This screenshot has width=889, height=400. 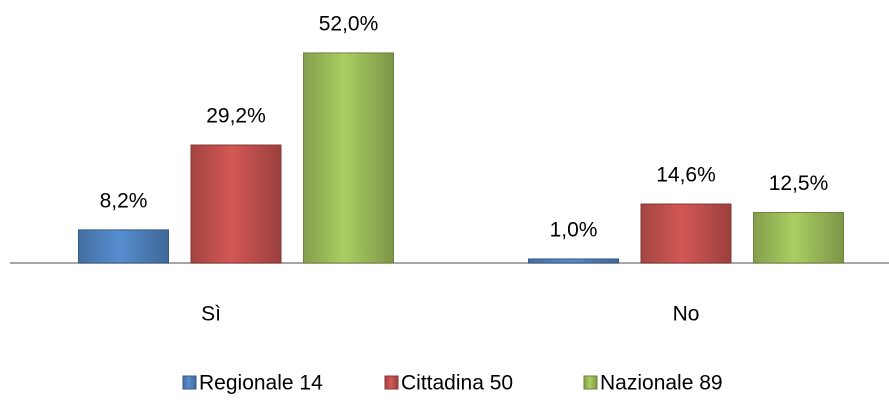 What do you see at coordinates (799, 183) in the screenshot?
I see `value-label: 12,5%` at bounding box center [799, 183].